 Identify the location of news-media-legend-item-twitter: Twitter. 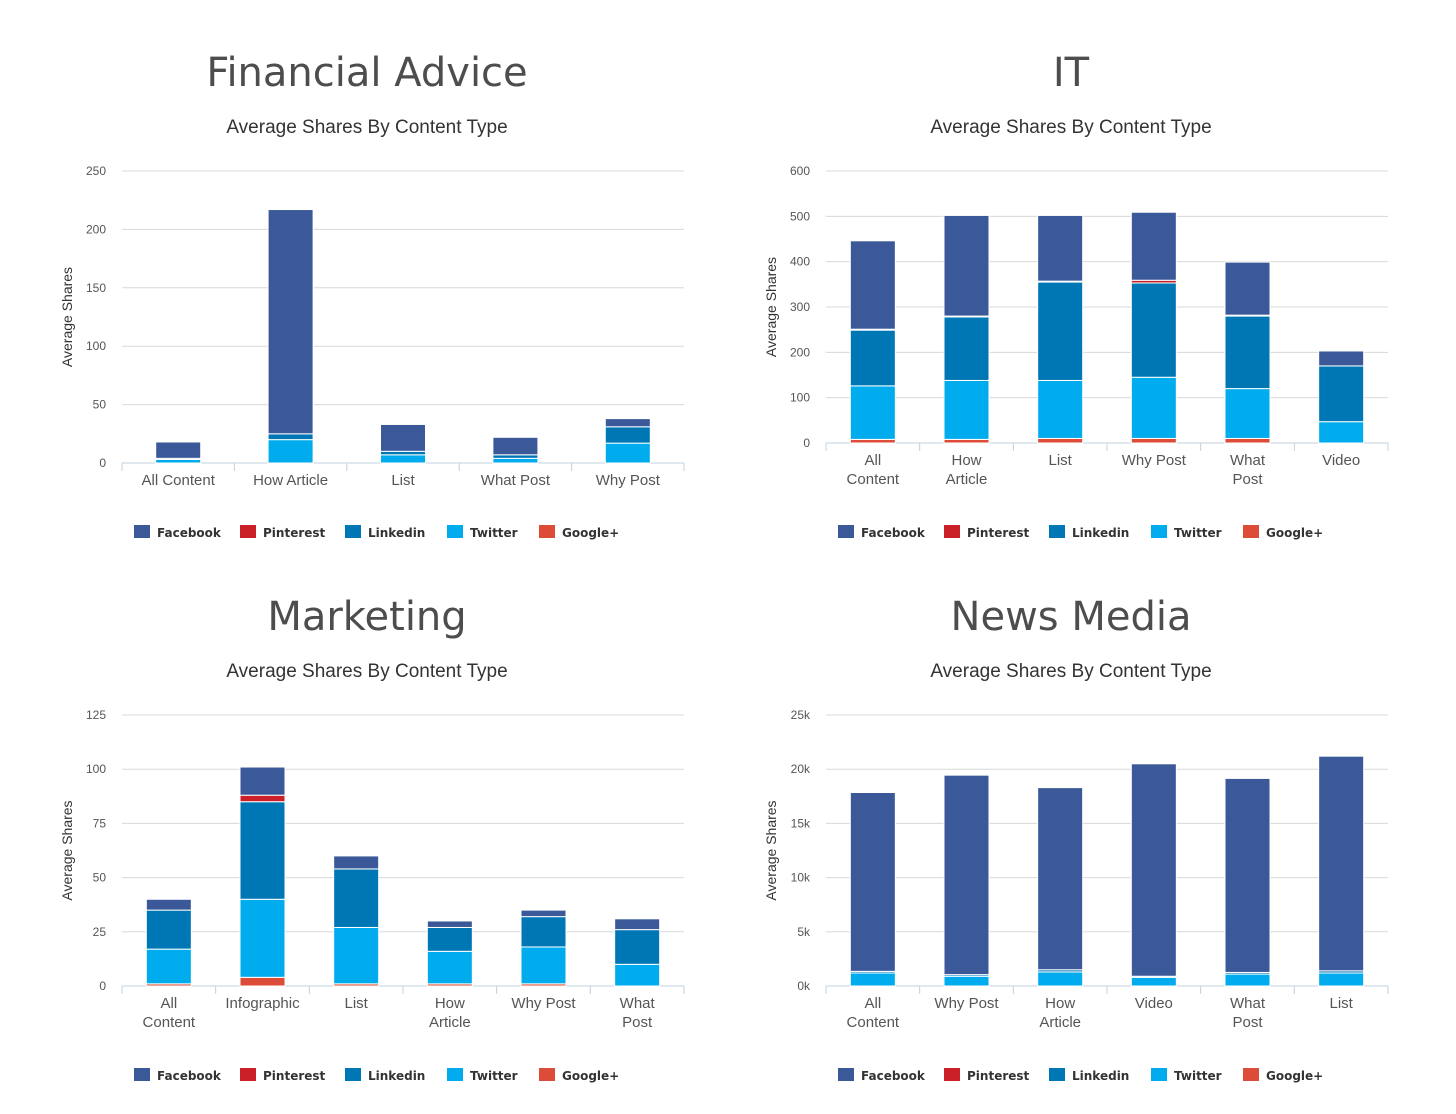
(1186, 1075).